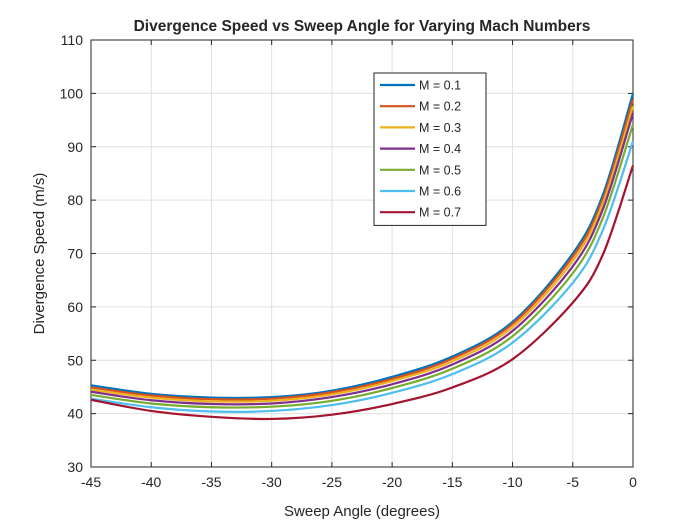 This screenshot has height=525, width=700. What do you see at coordinates (362, 511) in the screenshot?
I see `x-axis-label: Sweep Angle (degrees)` at bounding box center [362, 511].